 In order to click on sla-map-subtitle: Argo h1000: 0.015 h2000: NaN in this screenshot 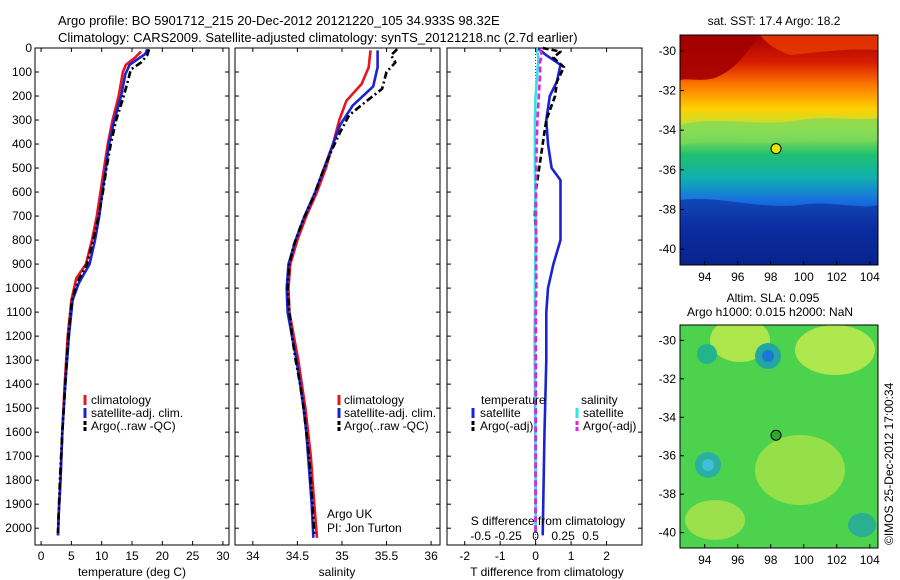, I will do `click(770, 312)`.